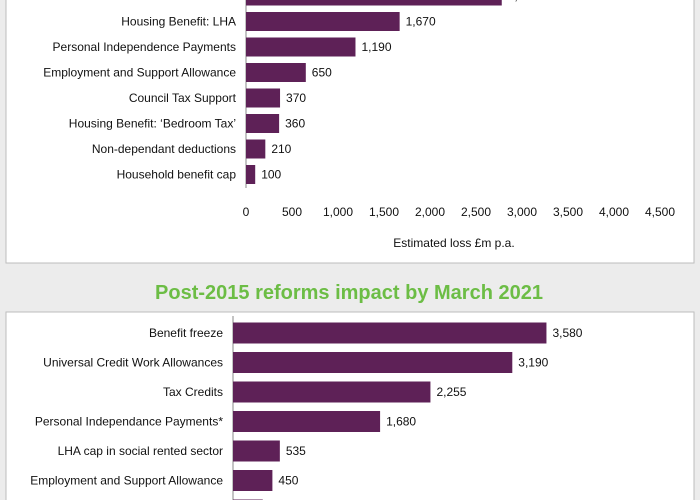  What do you see at coordinates (152, 124) in the screenshot?
I see `category-label: Housing Benefit: ‘Bedroom Tax’` at bounding box center [152, 124].